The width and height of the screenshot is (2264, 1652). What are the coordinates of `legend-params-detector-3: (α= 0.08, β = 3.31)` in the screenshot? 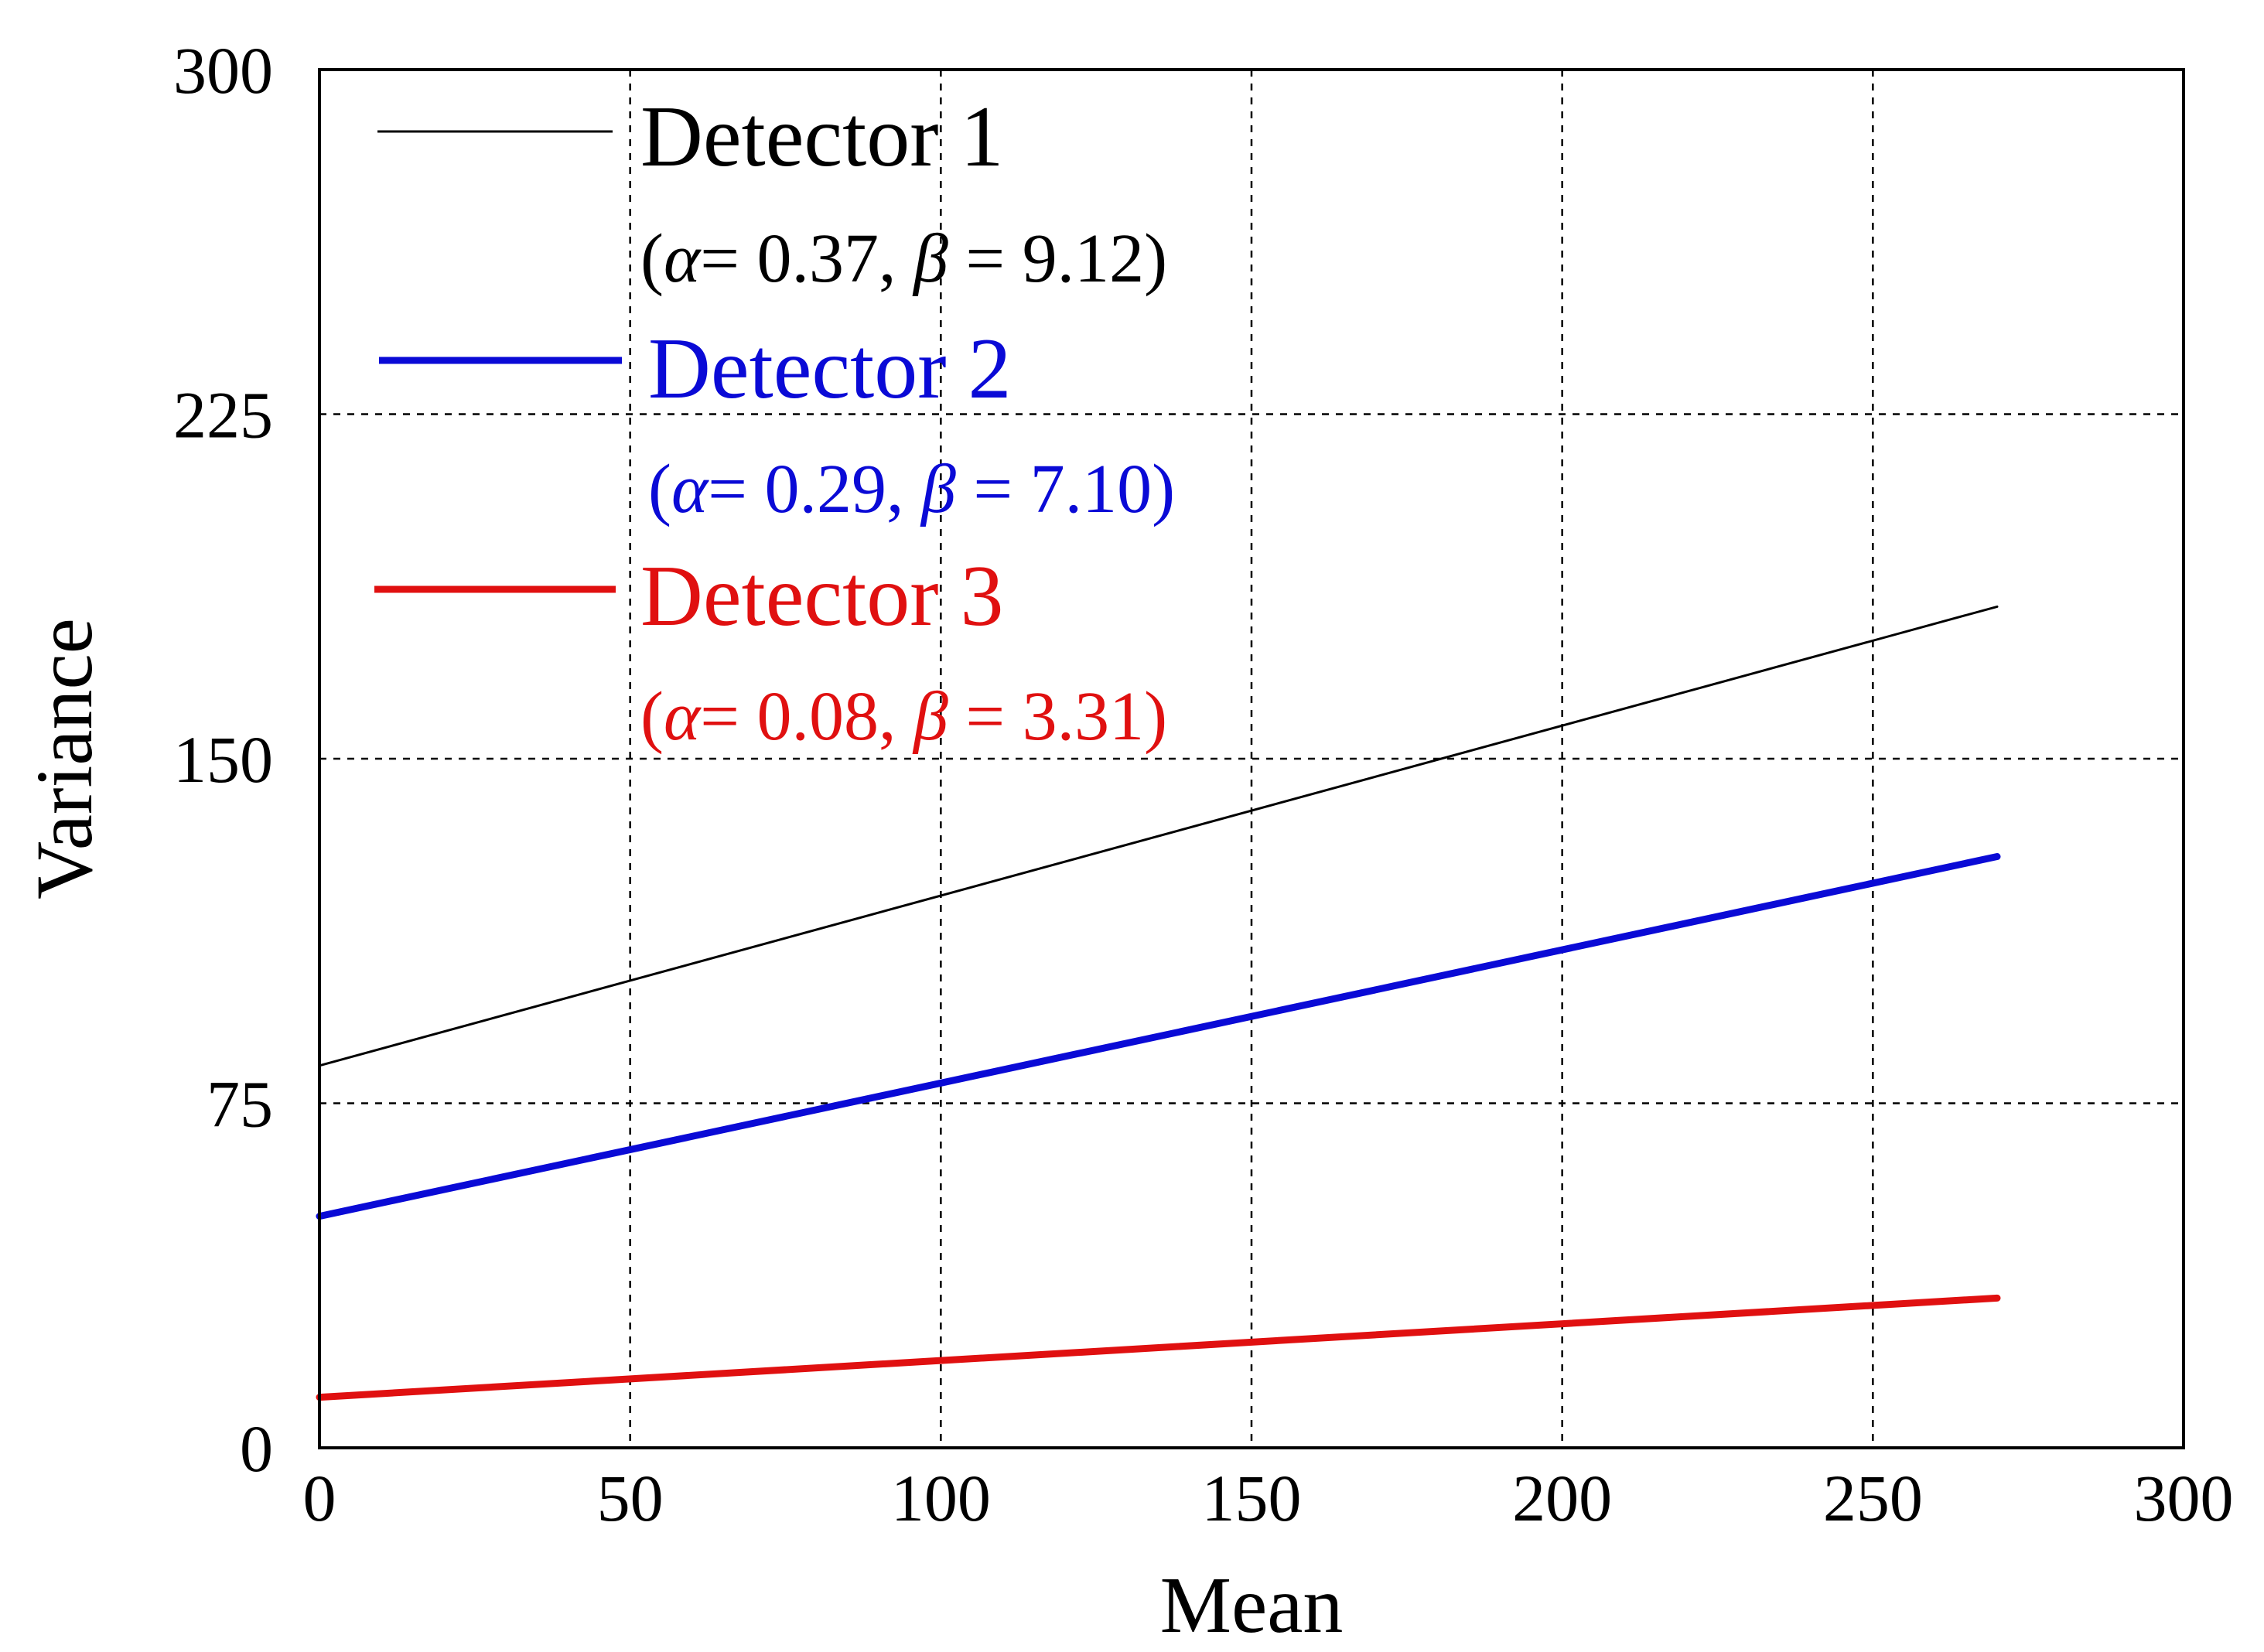 It's located at (904, 716).